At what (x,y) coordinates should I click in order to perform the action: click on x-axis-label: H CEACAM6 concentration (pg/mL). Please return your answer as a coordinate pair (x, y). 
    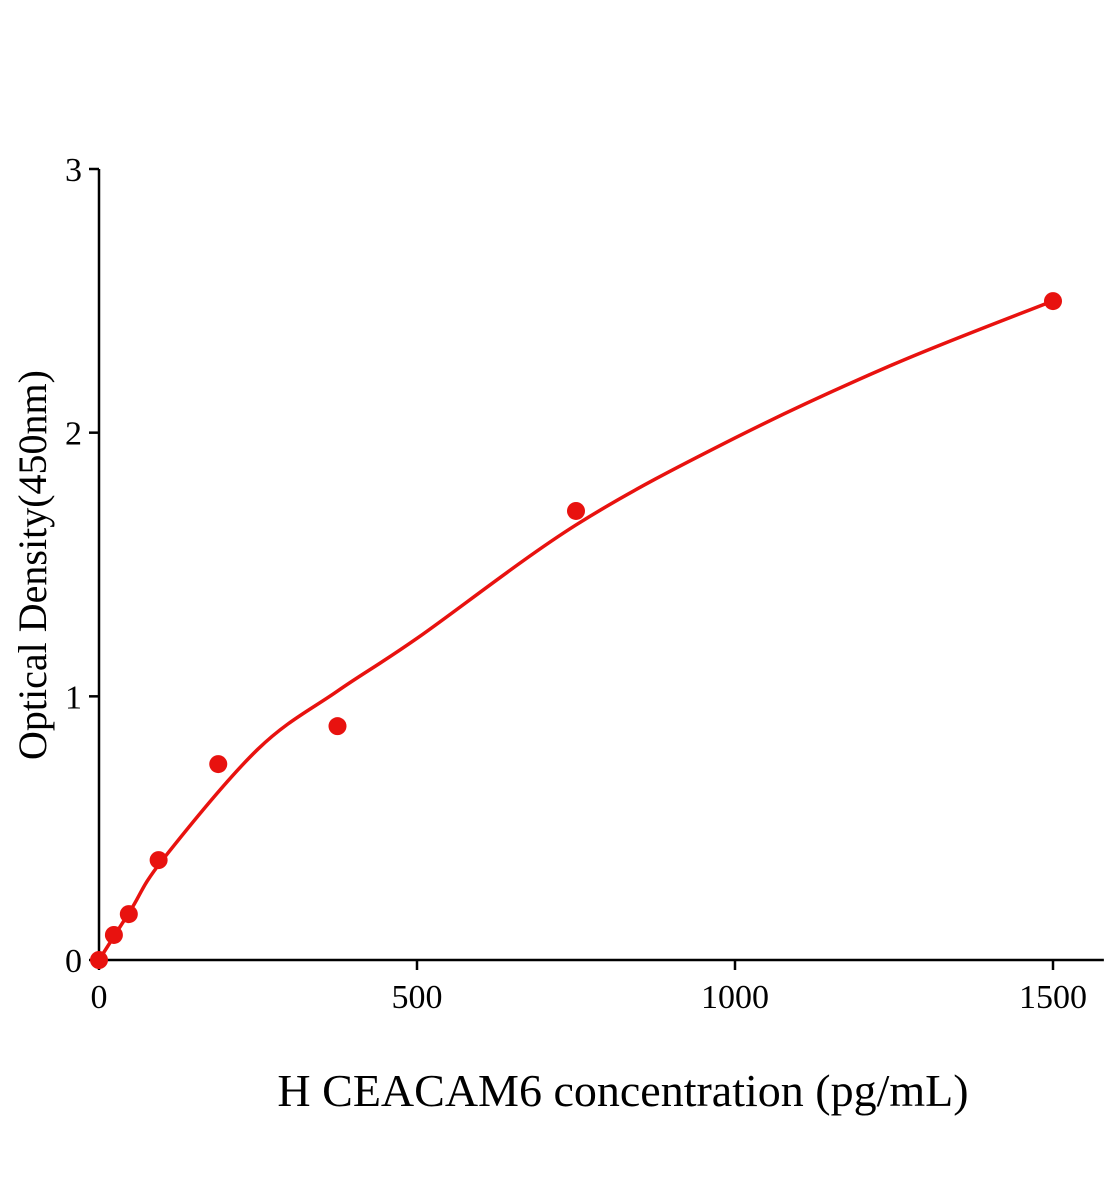
    Looking at the image, I should click on (622, 1090).